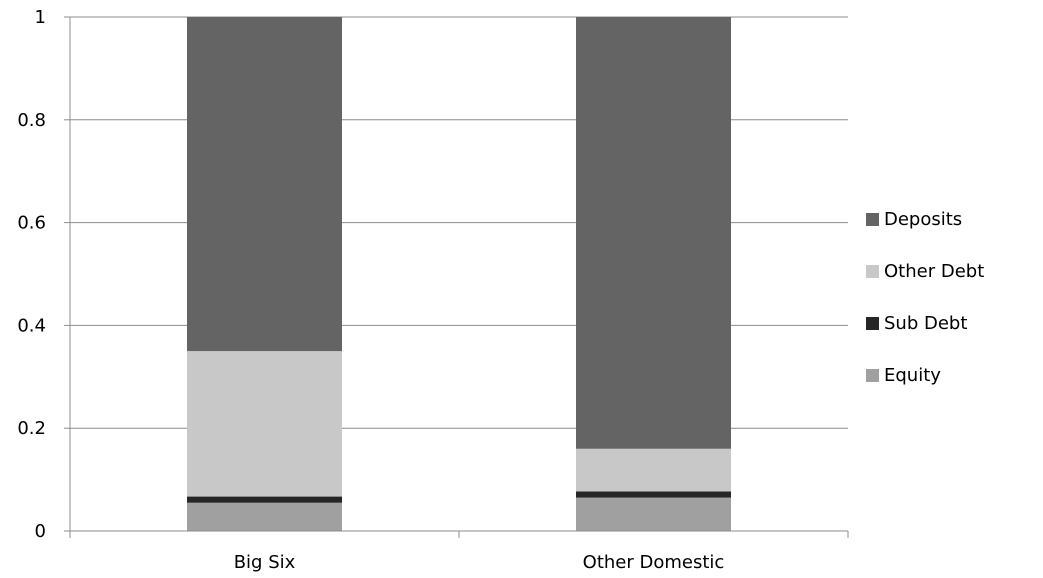 This screenshot has width=1043, height=578. I want to click on y-tick-label: 0.8, so click(31, 120).